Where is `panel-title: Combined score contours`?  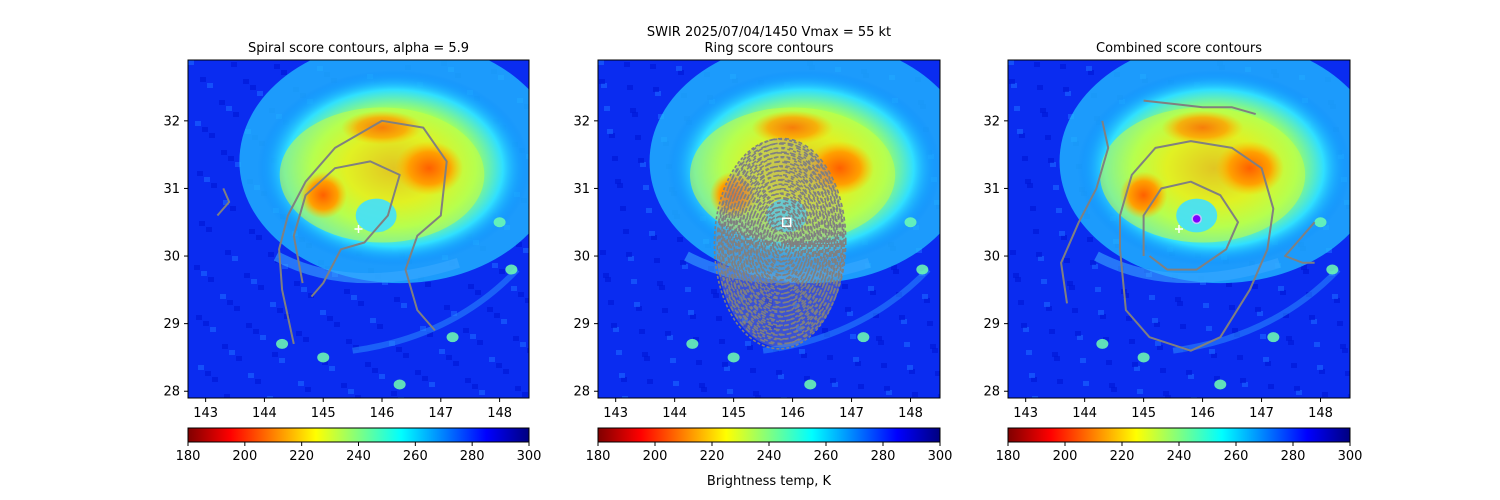 panel-title: Combined score contours is located at coordinates (1179, 48).